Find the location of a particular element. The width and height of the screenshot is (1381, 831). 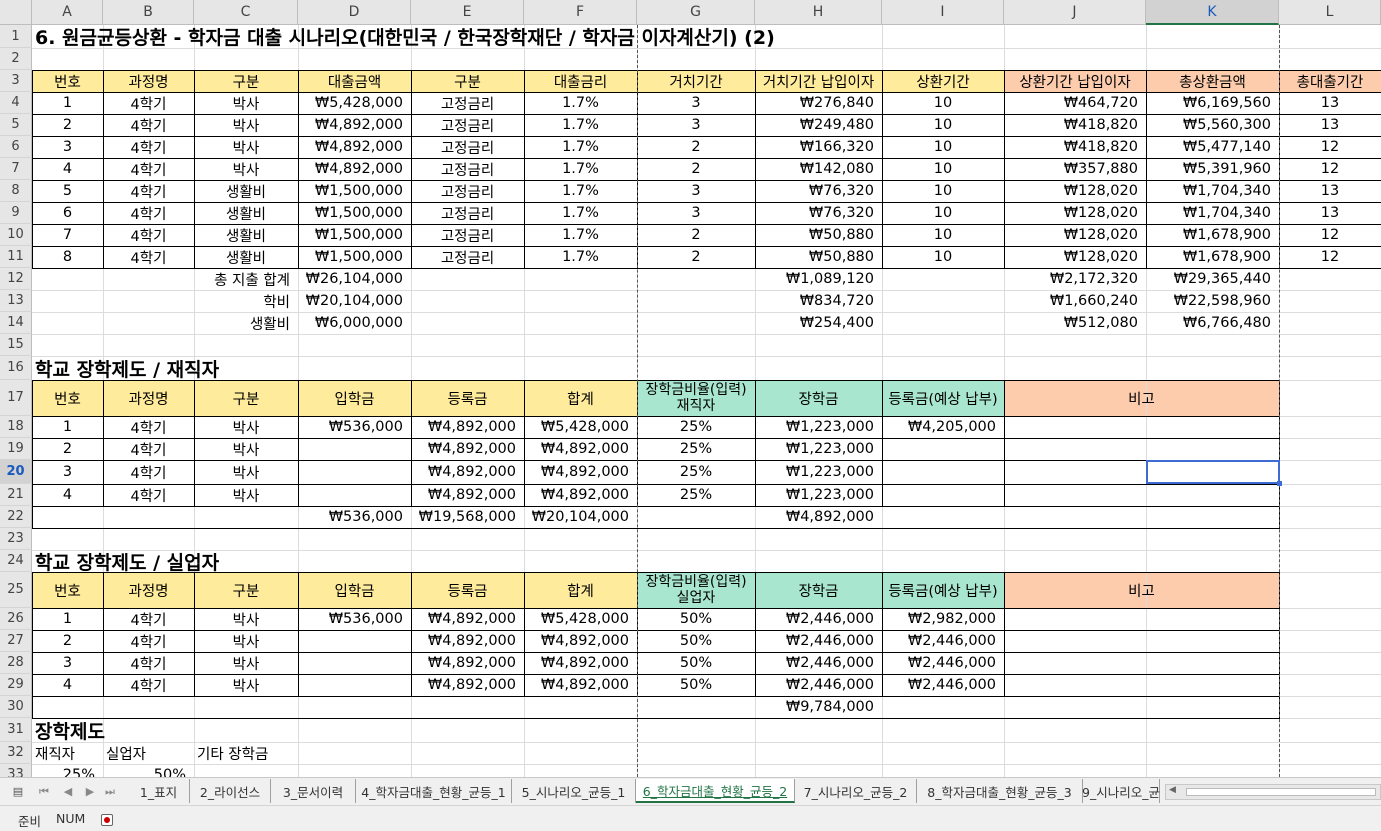

loan-cell: 5 is located at coordinates (67, 191).